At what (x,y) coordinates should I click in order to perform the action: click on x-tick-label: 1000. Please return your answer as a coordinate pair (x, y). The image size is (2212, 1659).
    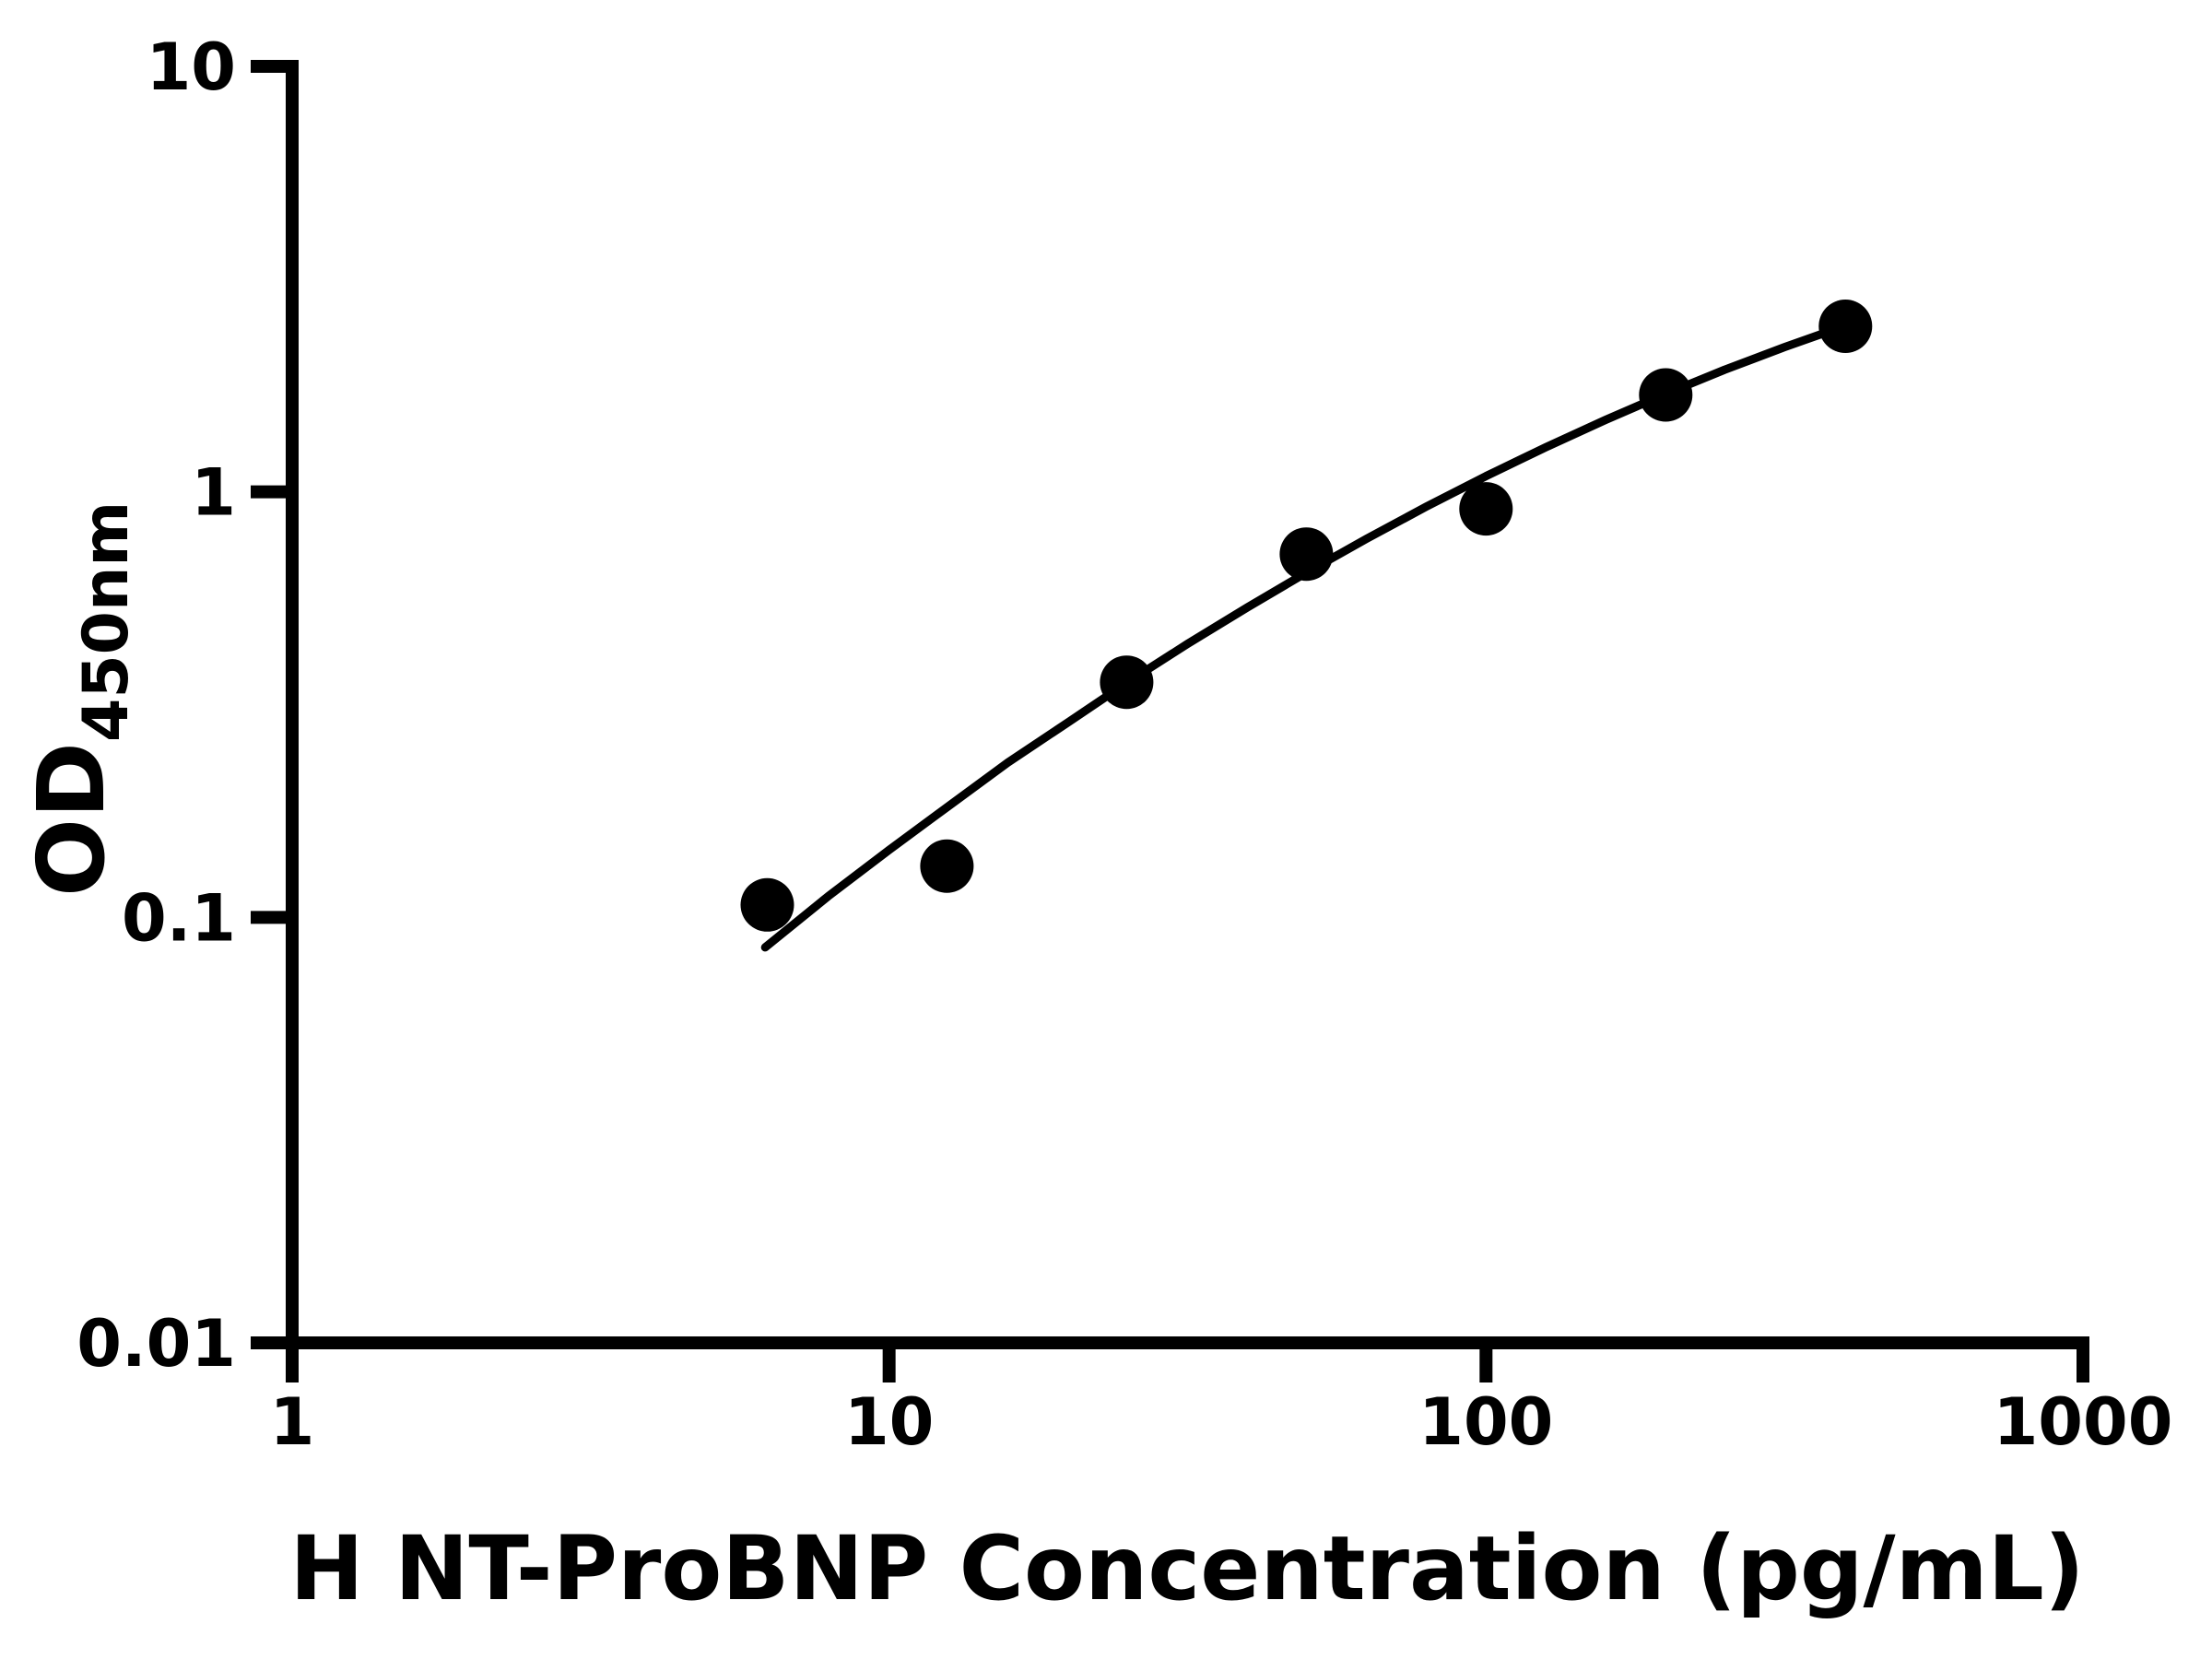
    Looking at the image, I should click on (2083, 1422).